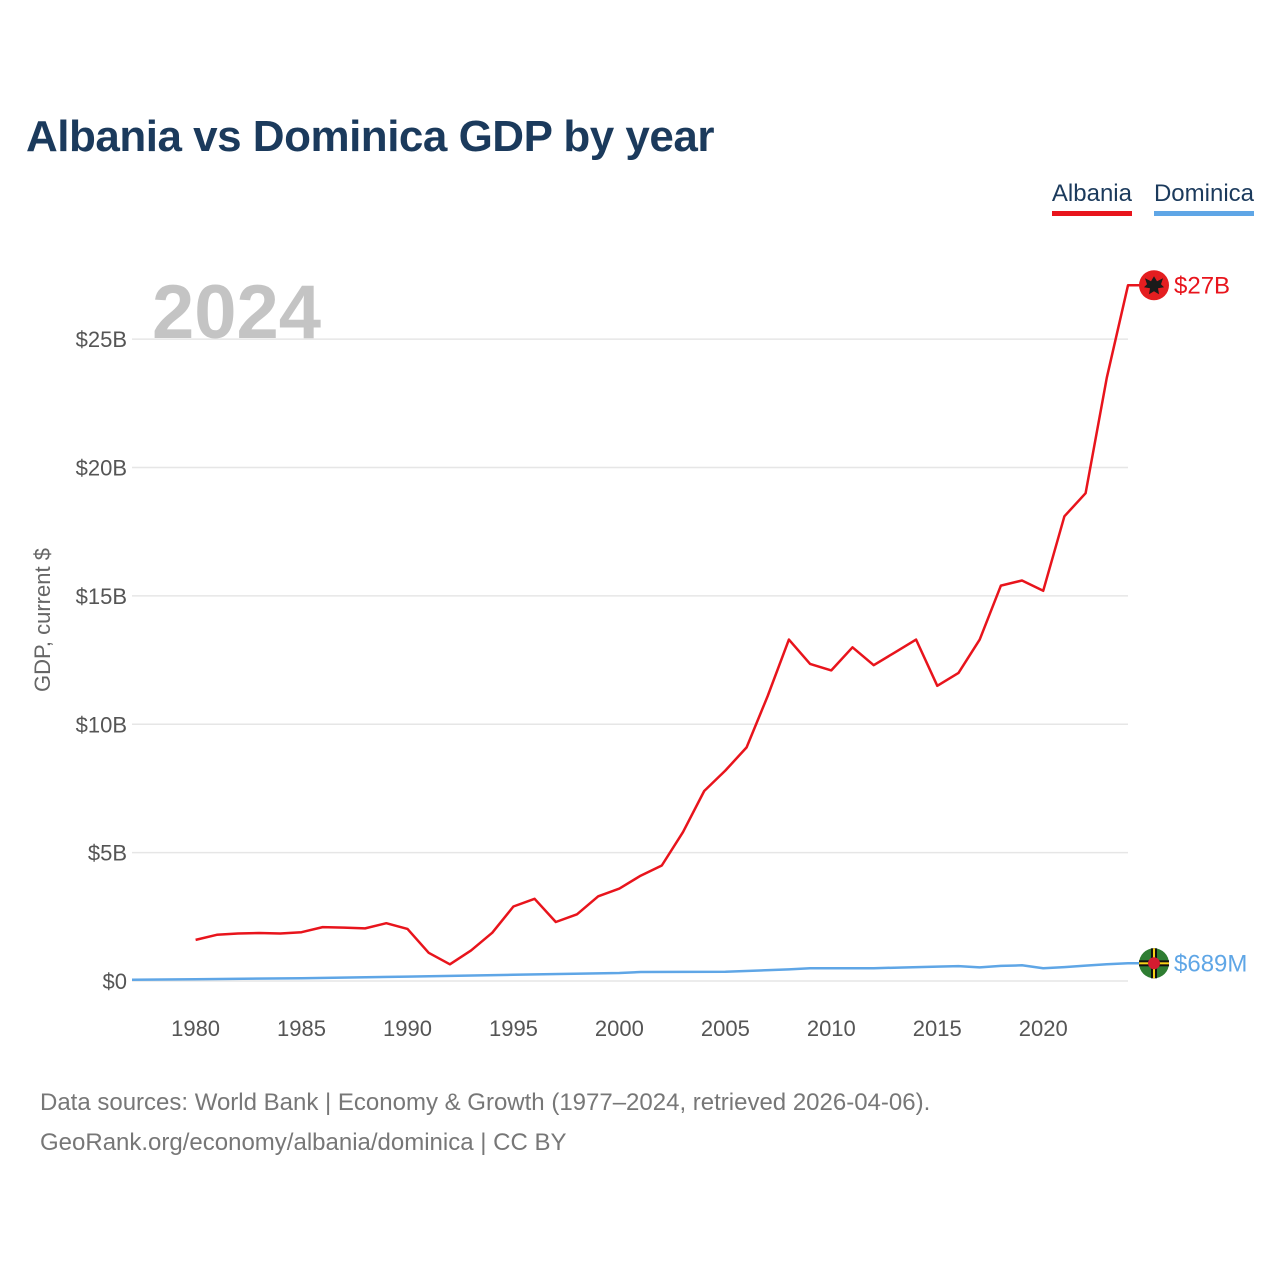 The width and height of the screenshot is (1280, 1280). I want to click on y-tick-label: $20B, so click(101, 468).